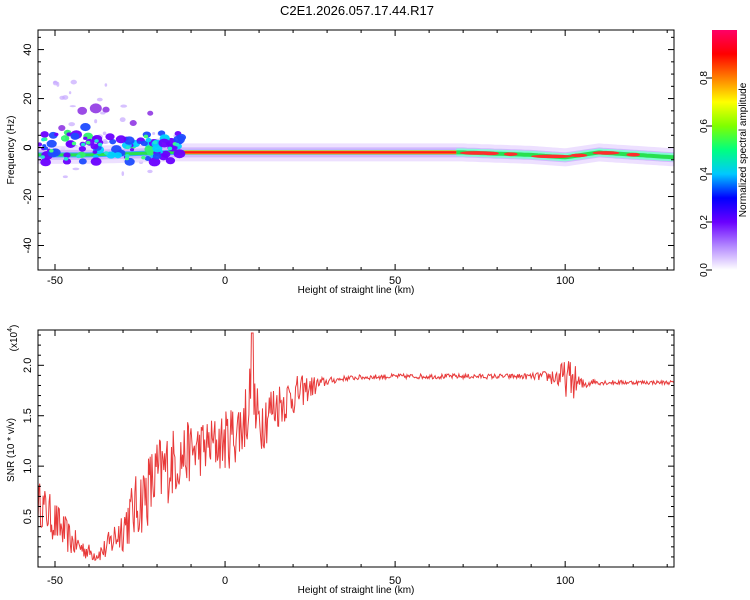 The width and height of the screenshot is (750, 600). Describe the element at coordinates (14, 341) in the screenshot. I see `snr-y-scale-base: (x10` at that location.